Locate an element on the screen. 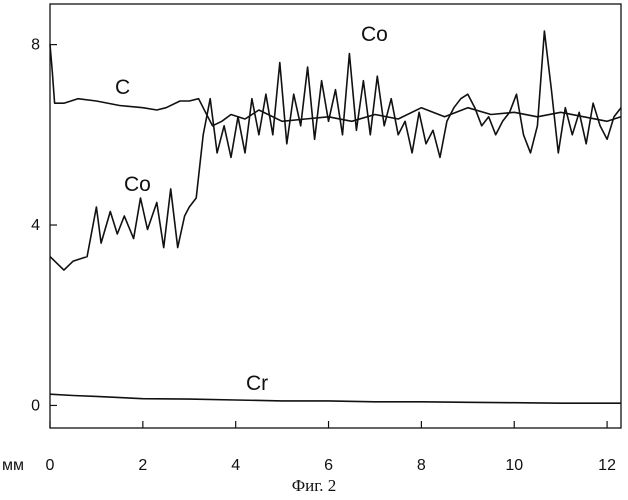 This screenshot has width=628, height=500. y-tick-label: 4 is located at coordinates (35, 225).